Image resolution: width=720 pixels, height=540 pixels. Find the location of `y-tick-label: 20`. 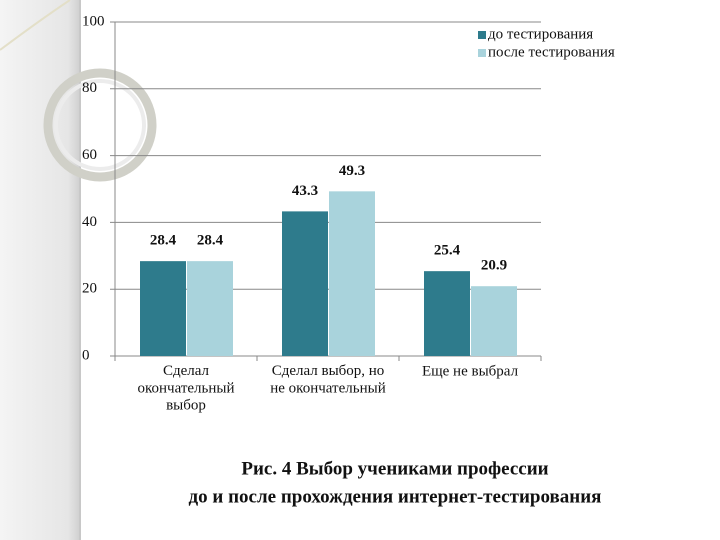

y-tick-label: 20 is located at coordinates (89, 289).